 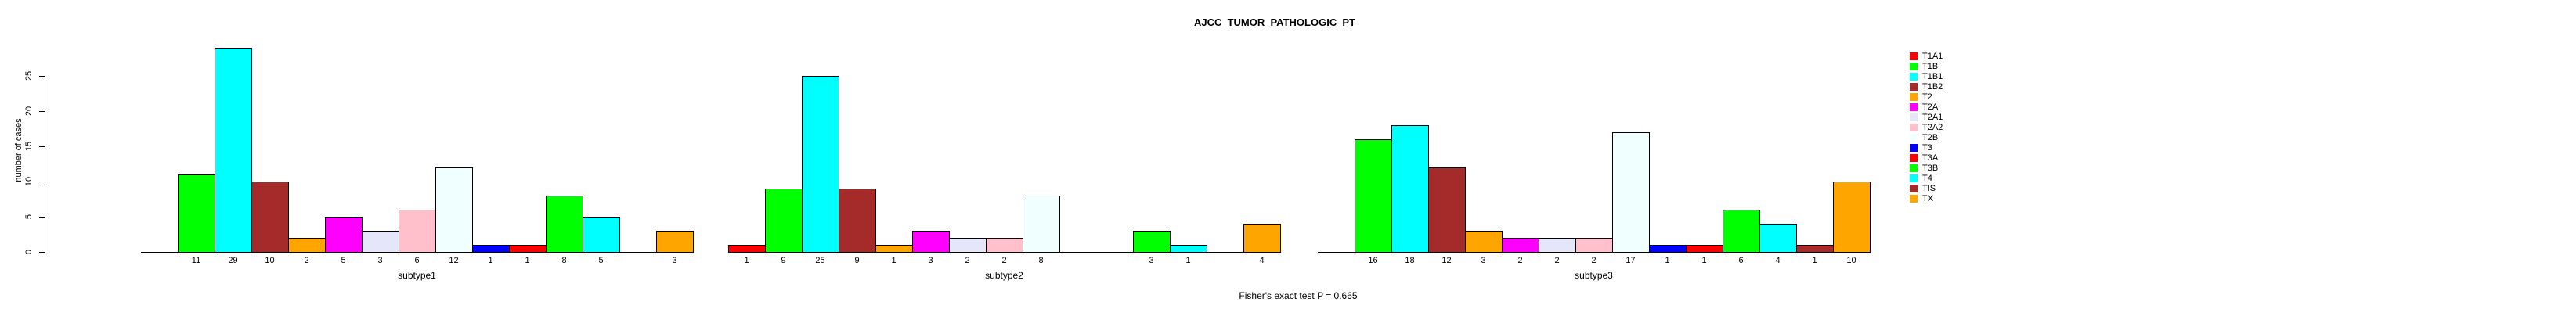 I want to click on legend-swatch-T1B2, so click(x=1914, y=87).